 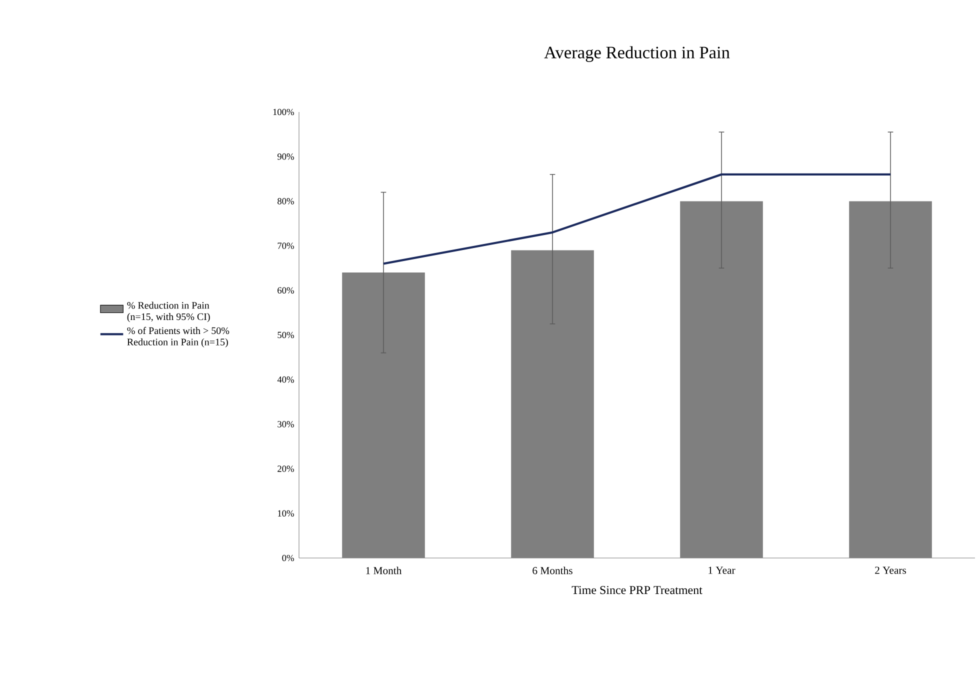 I want to click on x-tick-label: 2 Years, so click(x=890, y=570).